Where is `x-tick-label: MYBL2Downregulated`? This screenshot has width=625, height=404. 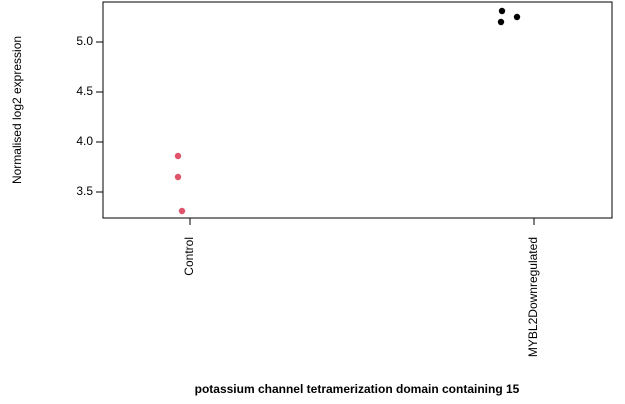 x-tick-label: MYBL2Downregulated is located at coordinates (533, 297).